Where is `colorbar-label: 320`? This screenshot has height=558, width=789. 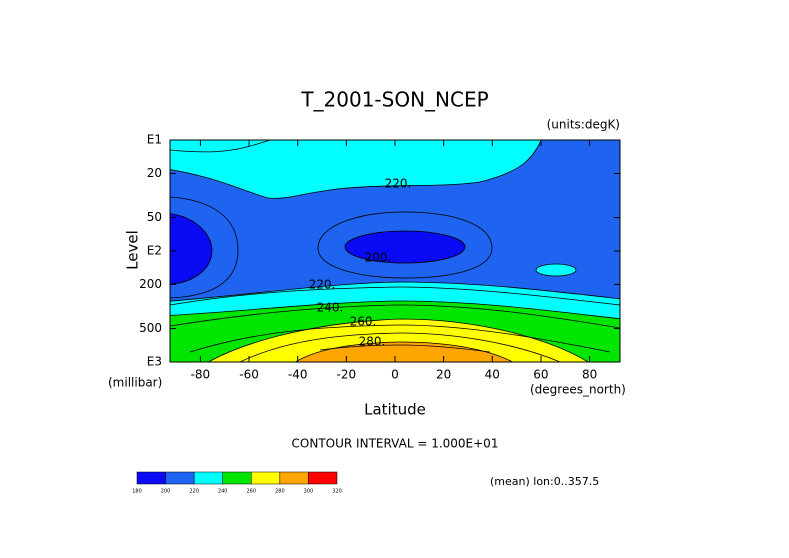 colorbar-label: 320 is located at coordinates (337, 492).